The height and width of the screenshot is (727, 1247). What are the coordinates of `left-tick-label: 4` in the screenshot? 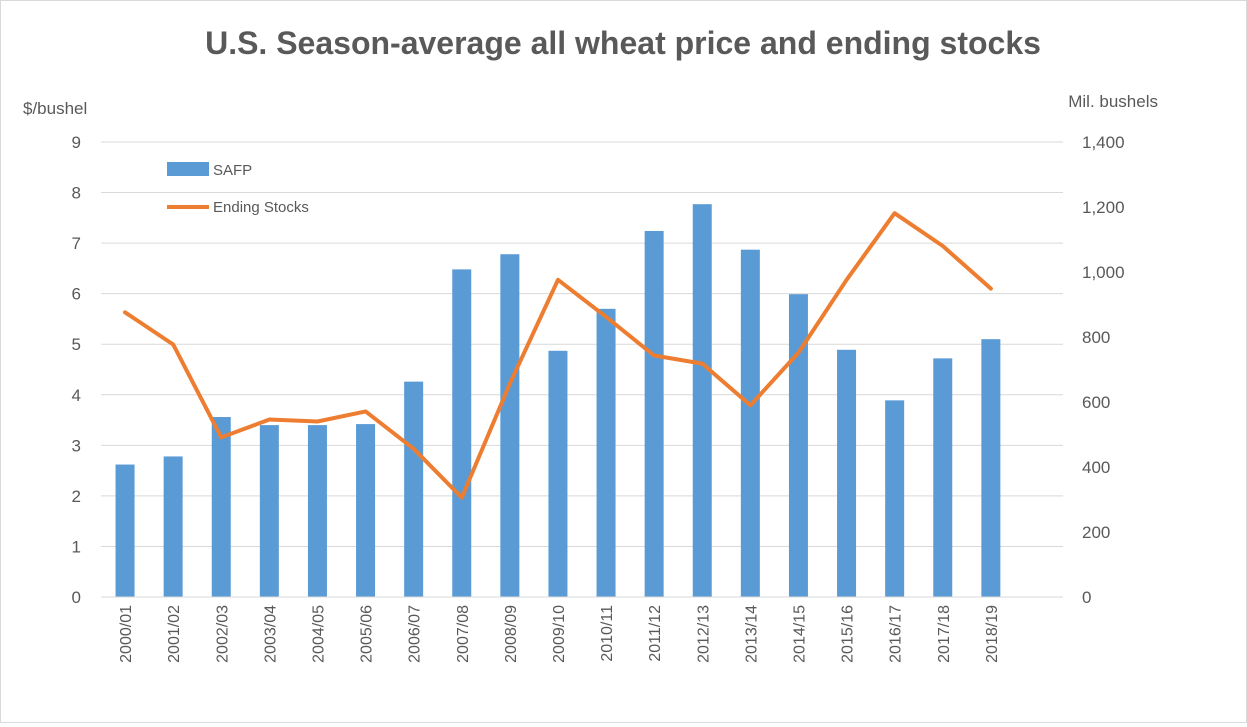 It's located at (76, 395).